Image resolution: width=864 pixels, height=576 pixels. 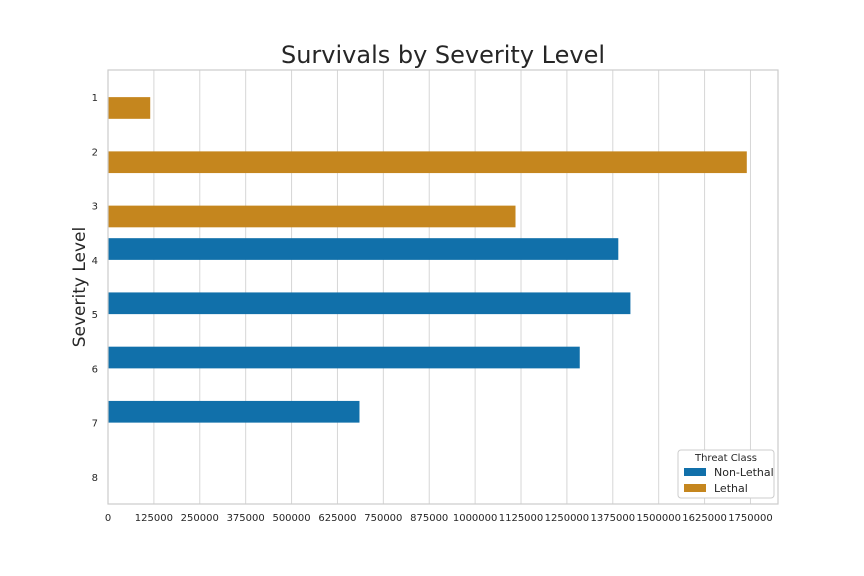 I want to click on x-tick-label: 875000, so click(x=429, y=518).